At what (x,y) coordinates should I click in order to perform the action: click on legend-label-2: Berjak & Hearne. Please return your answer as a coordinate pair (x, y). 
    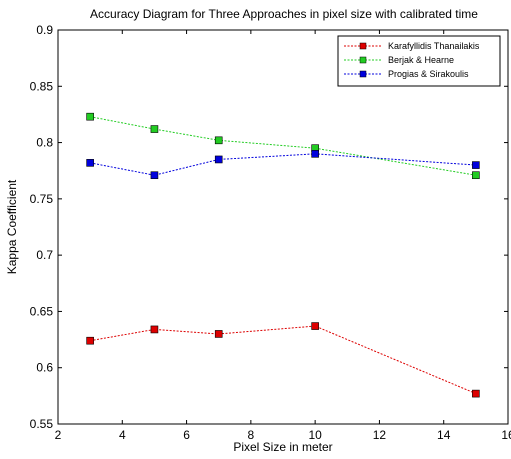
    Looking at the image, I should click on (421, 60).